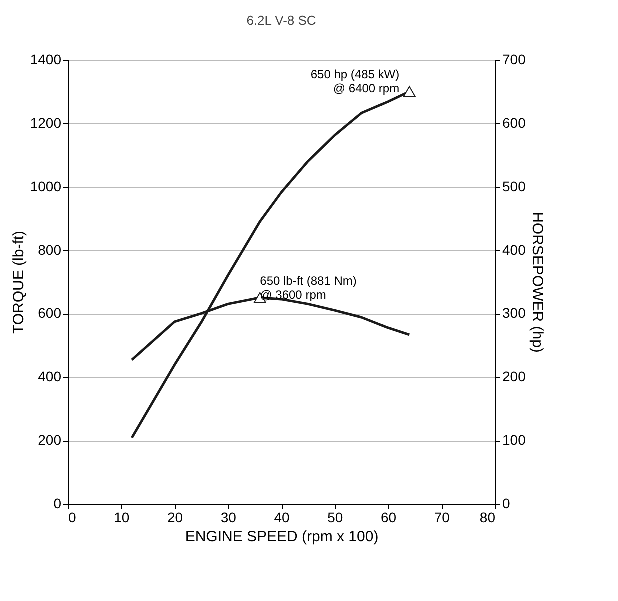 The height and width of the screenshot is (601, 618). I want to click on y-tick-label: 800, so click(50, 250).